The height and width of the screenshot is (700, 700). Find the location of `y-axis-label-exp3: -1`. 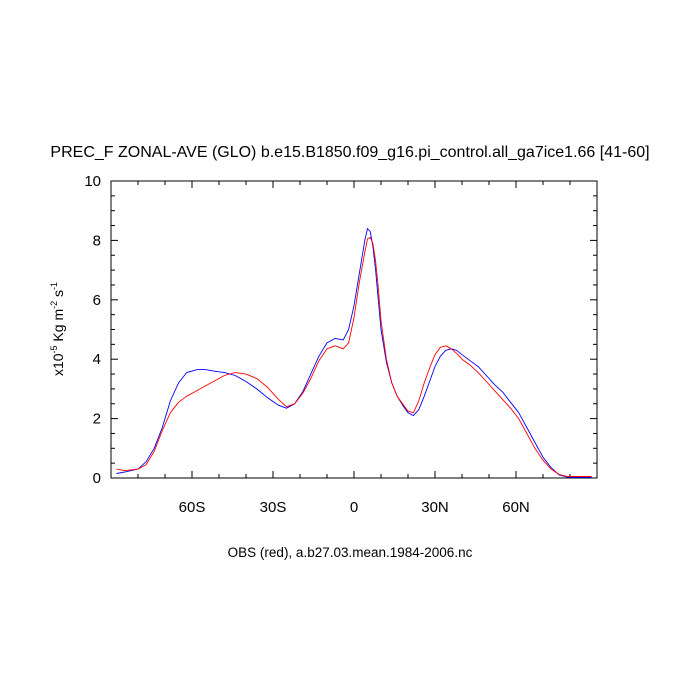

y-axis-label-exp3: -1 is located at coordinates (54, 286).